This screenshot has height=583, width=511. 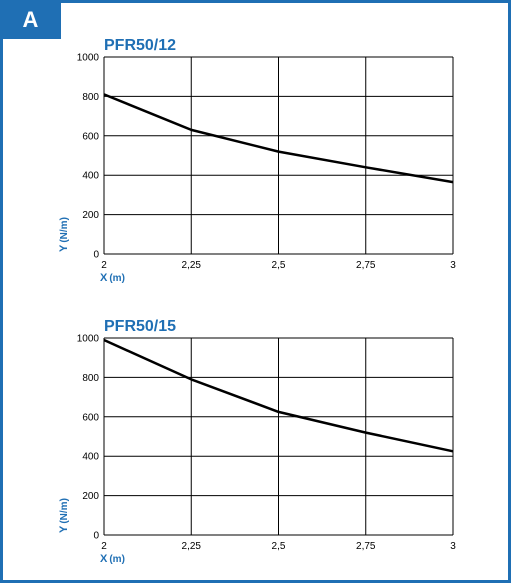 I want to click on panel-label: A, so click(x=30, y=19).